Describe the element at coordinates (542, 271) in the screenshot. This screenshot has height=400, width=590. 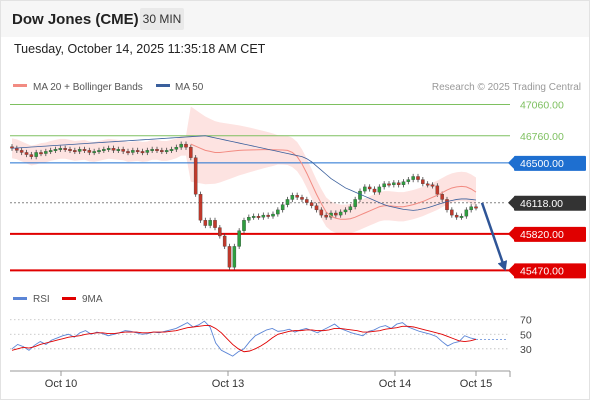
I see `level-label-5: 45470.00` at that location.